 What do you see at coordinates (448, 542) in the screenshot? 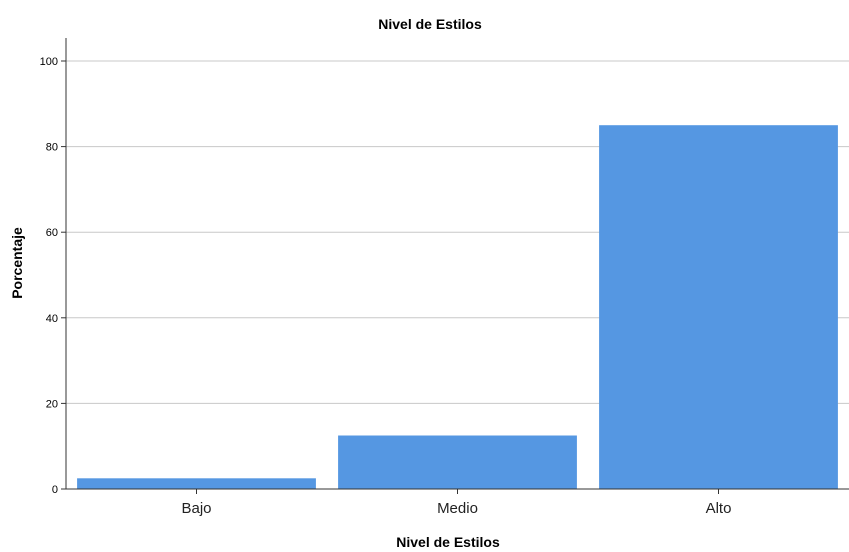
I see `x-axis-title: Nivel de Estilos` at bounding box center [448, 542].